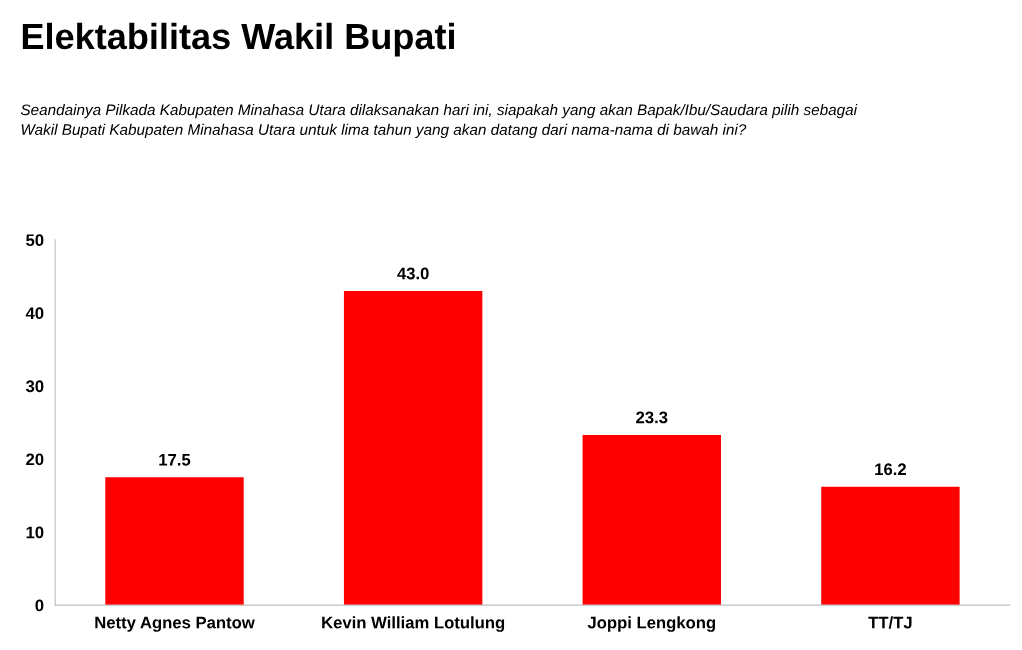 The height and width of the screenshot is (650, 1022). Describe the element at coordinates (890, 622) in the screenshot. I see `x-tick-label: TT/TJ` at that location.